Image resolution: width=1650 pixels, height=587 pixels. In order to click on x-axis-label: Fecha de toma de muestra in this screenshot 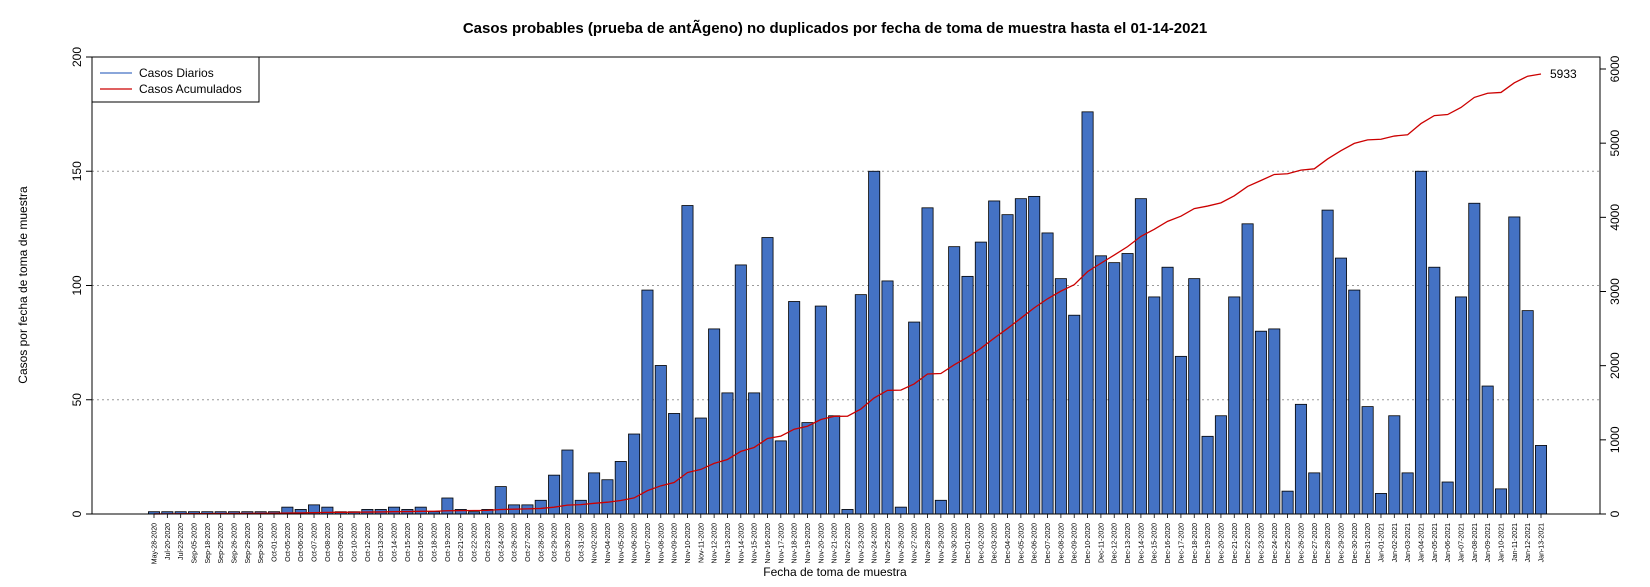, I will do `click(835, 572)`.